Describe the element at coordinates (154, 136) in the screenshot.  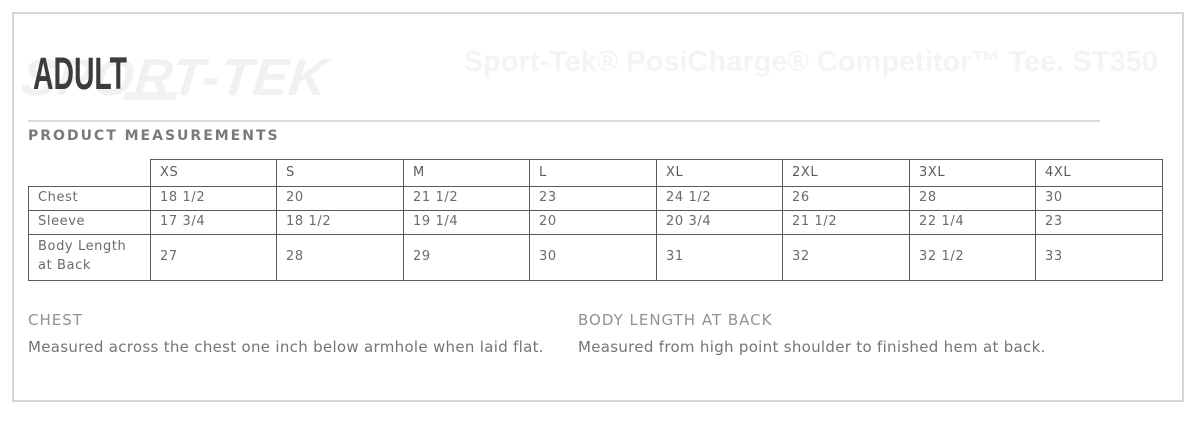
I see `product-measurements-heading: PRODUCT MEASUREMENTS` at that location.